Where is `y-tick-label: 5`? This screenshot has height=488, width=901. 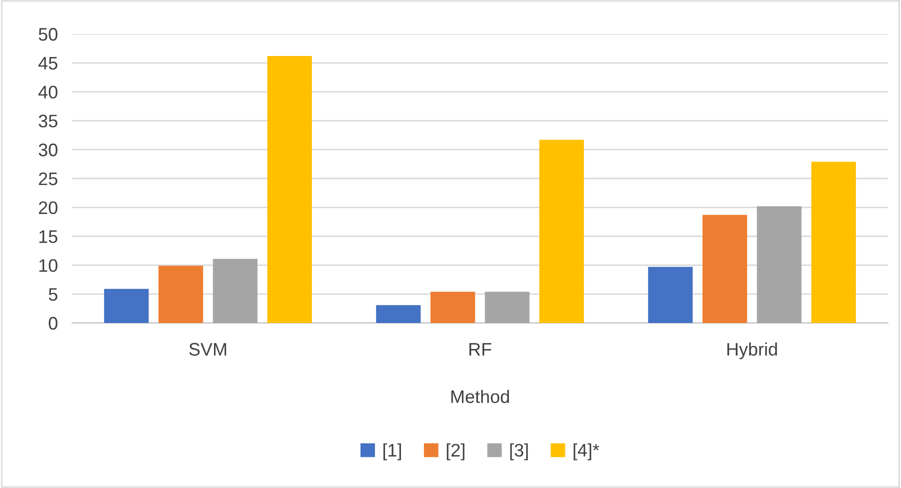 y-tick-label: 5 is located at coordinates (53, 294).